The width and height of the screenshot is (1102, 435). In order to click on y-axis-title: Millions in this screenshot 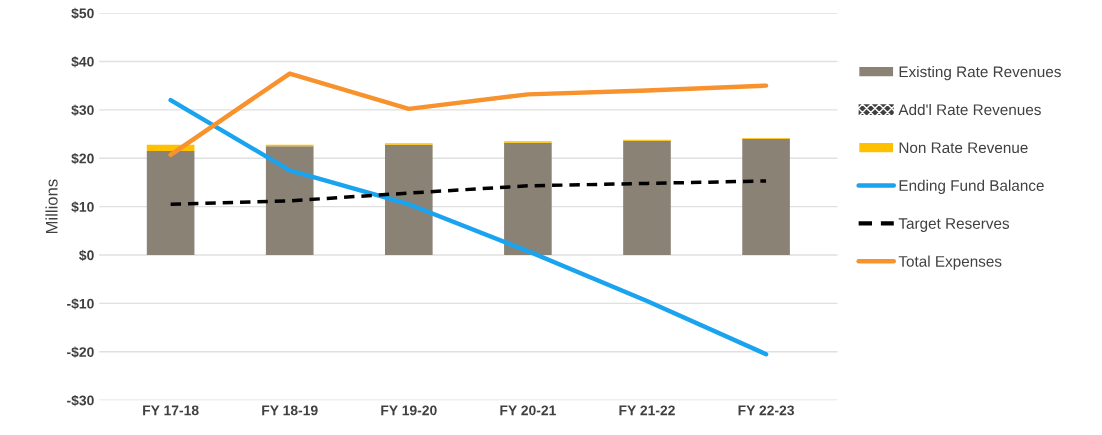, I will do `click(51, 206)`.